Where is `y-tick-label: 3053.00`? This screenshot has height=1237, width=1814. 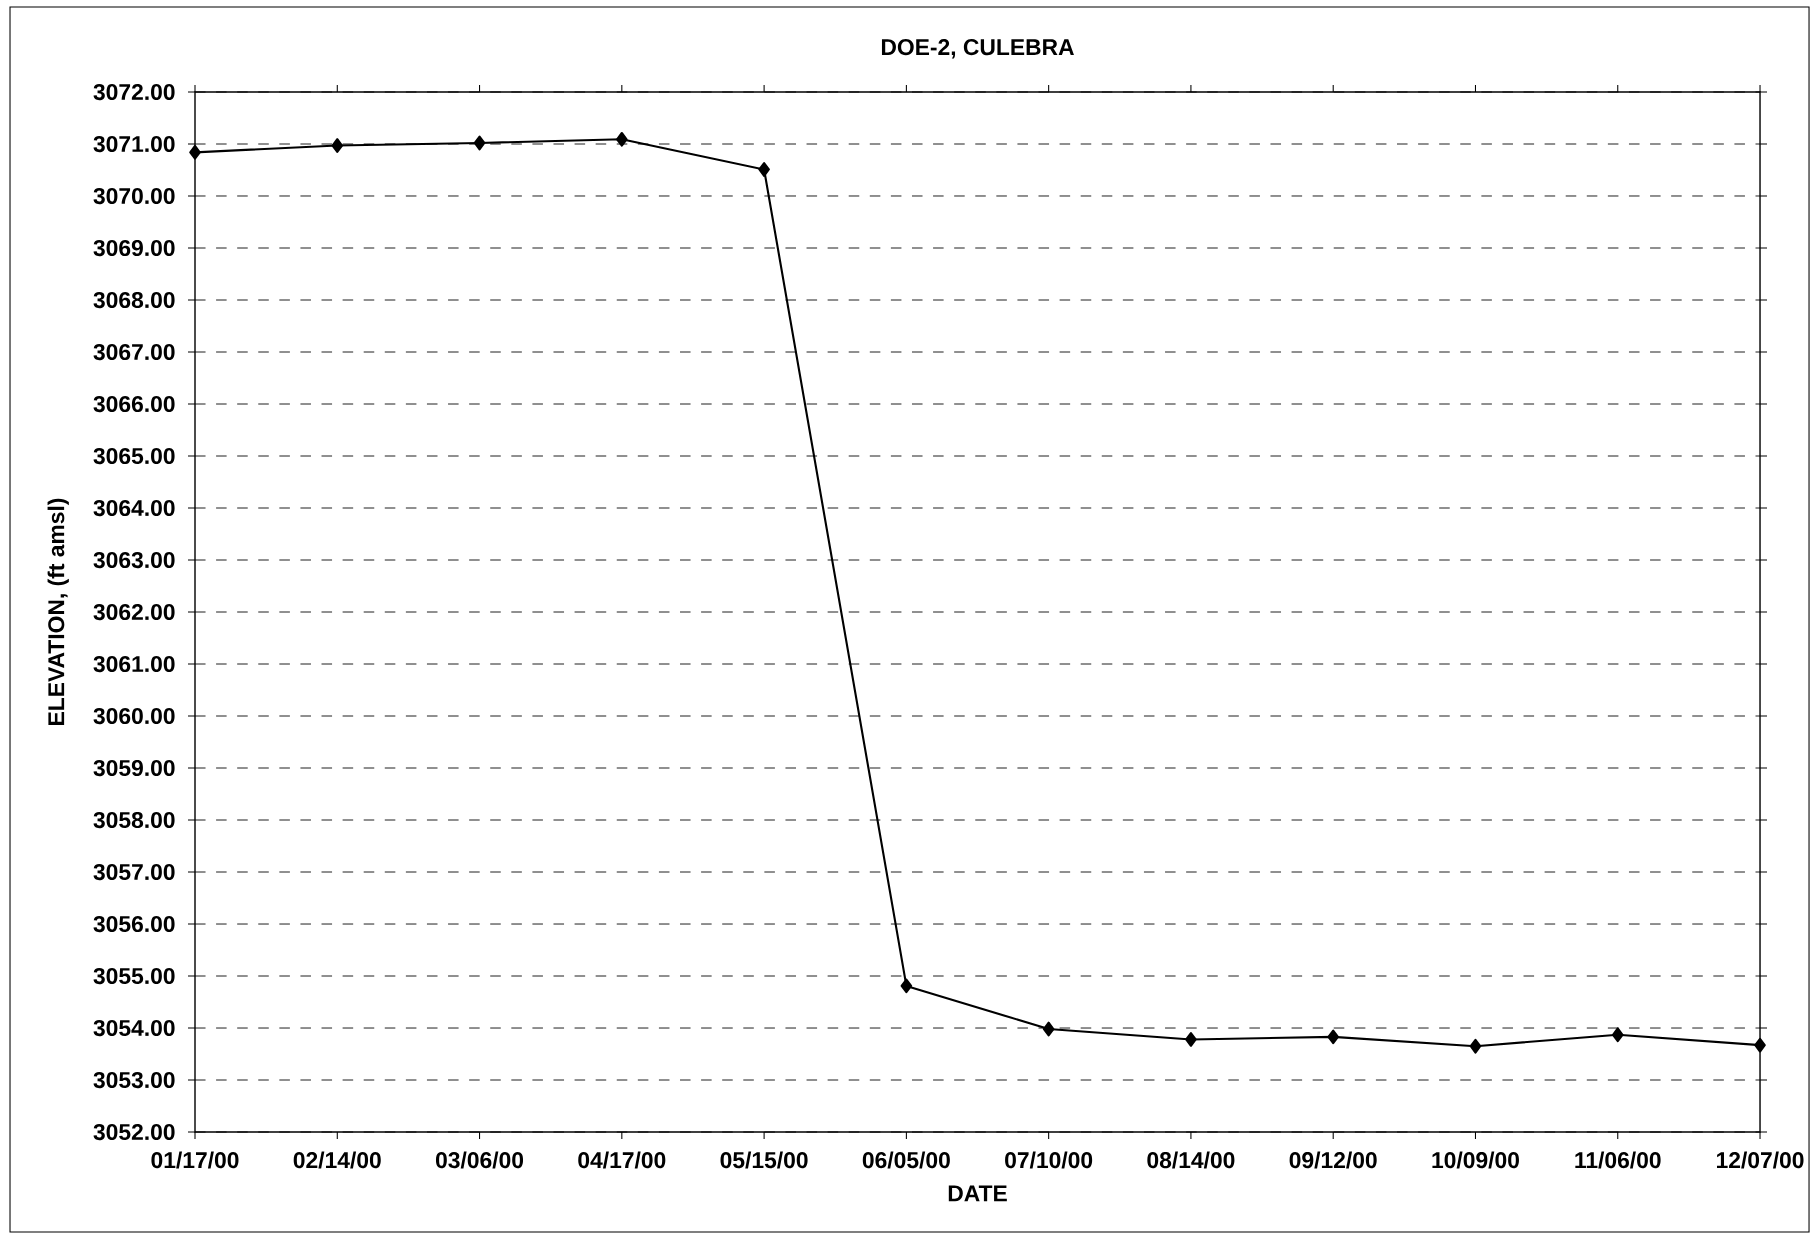
y-tick-label: 3053.00 is located at coordinates (134, 1080).